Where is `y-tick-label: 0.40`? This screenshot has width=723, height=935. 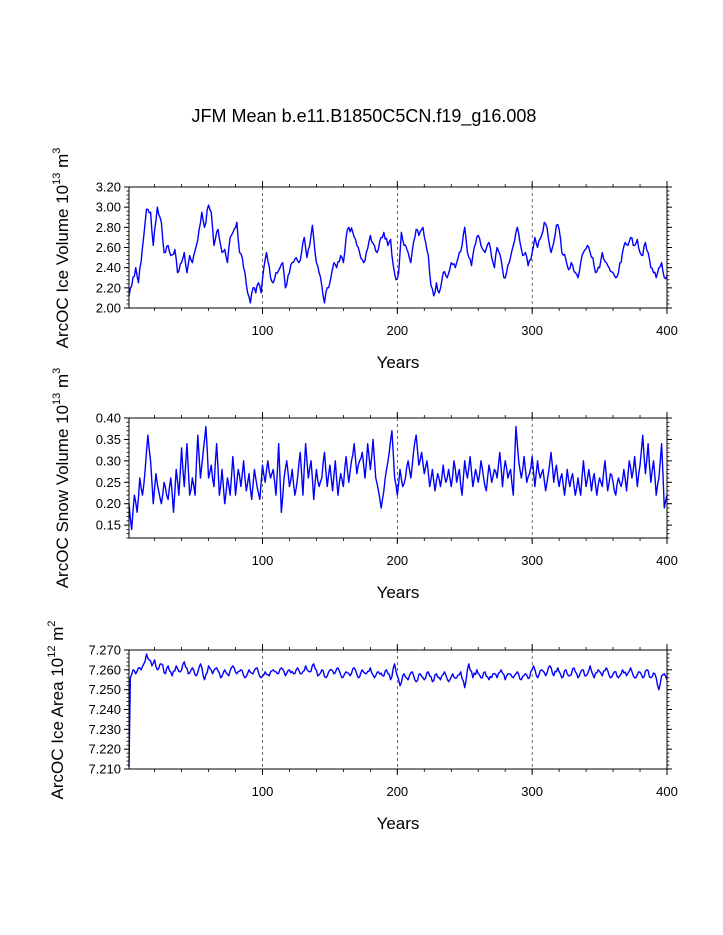
y-tick-label: 0.40 is located at coordinates (108, 418).